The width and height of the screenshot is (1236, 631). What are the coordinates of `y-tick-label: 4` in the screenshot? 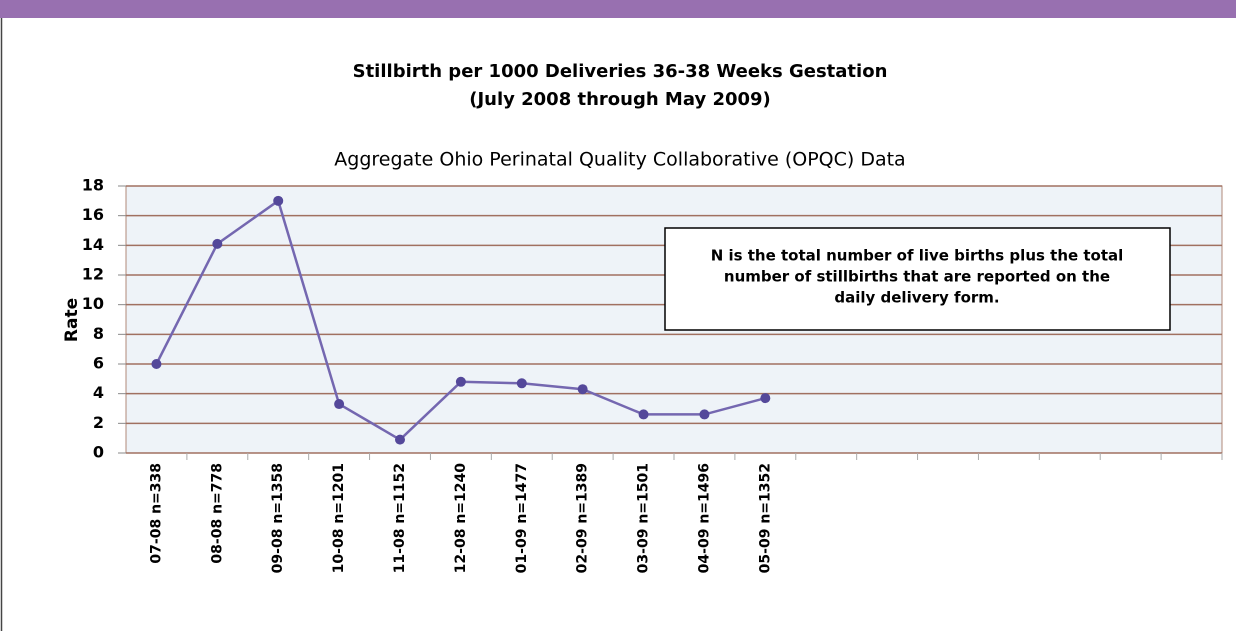 It's located at (98, 392).